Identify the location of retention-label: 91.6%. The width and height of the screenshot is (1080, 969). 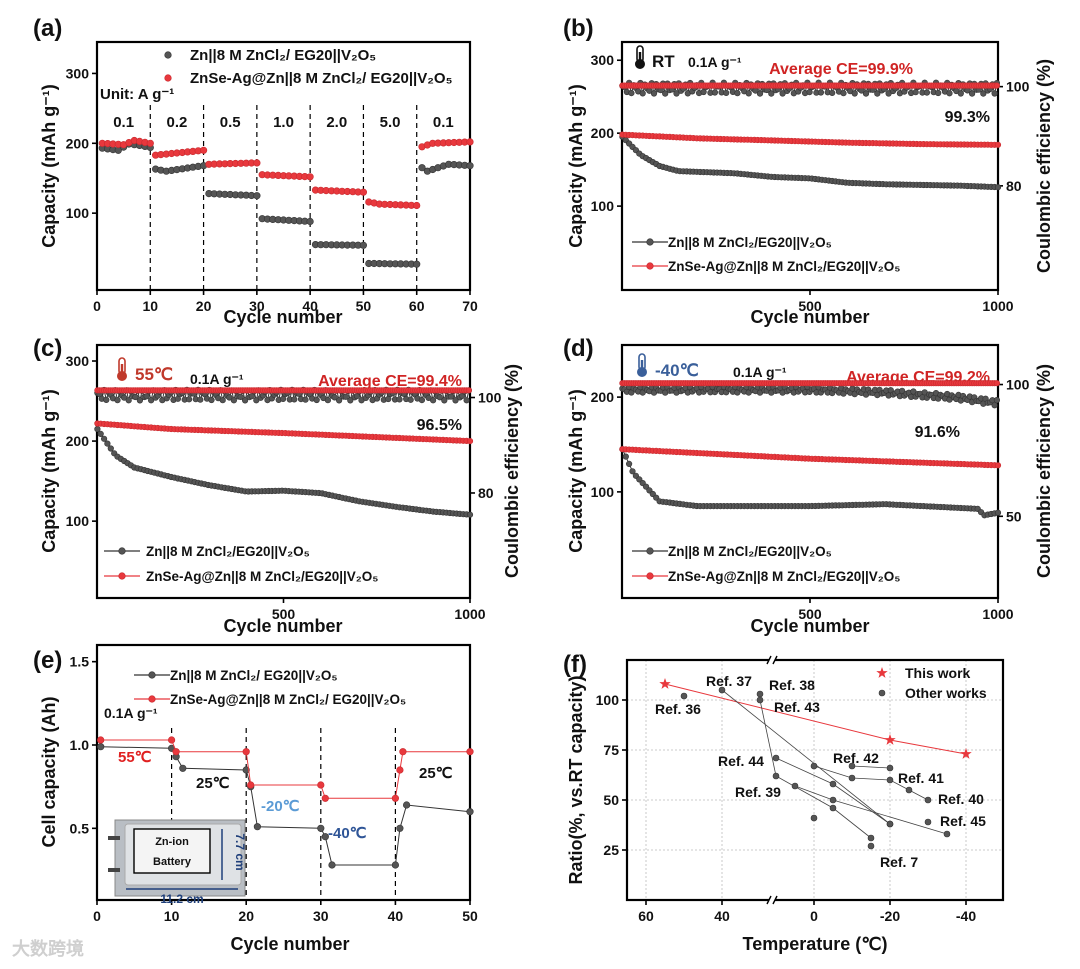
(937, 432).